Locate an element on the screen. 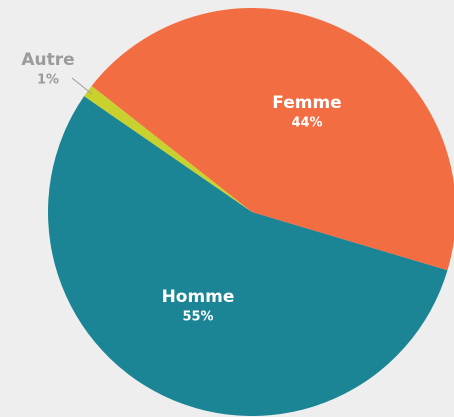 The height and width of the screenshot is (417, 454). slice-label: Homme is located at coordinates (198, 297).